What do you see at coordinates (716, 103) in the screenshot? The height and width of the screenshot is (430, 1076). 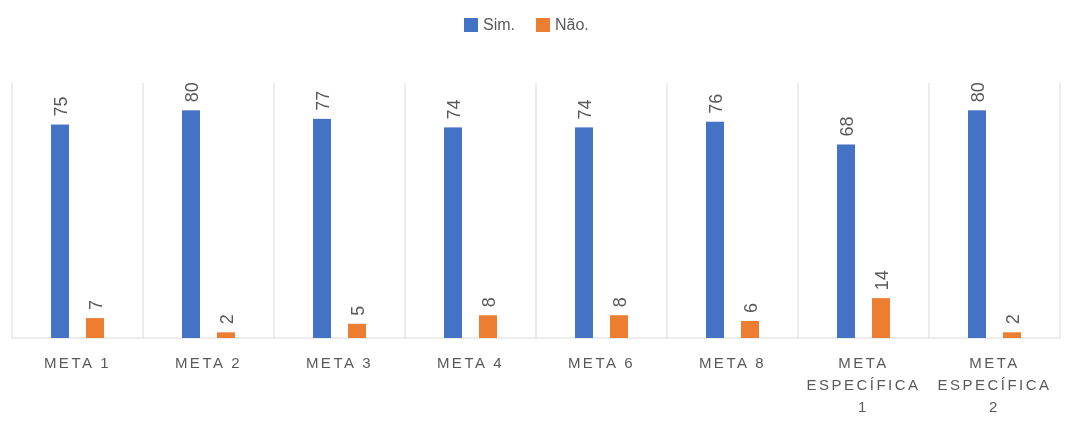 I see `data-label: 76` at bounding box center [716, 103].